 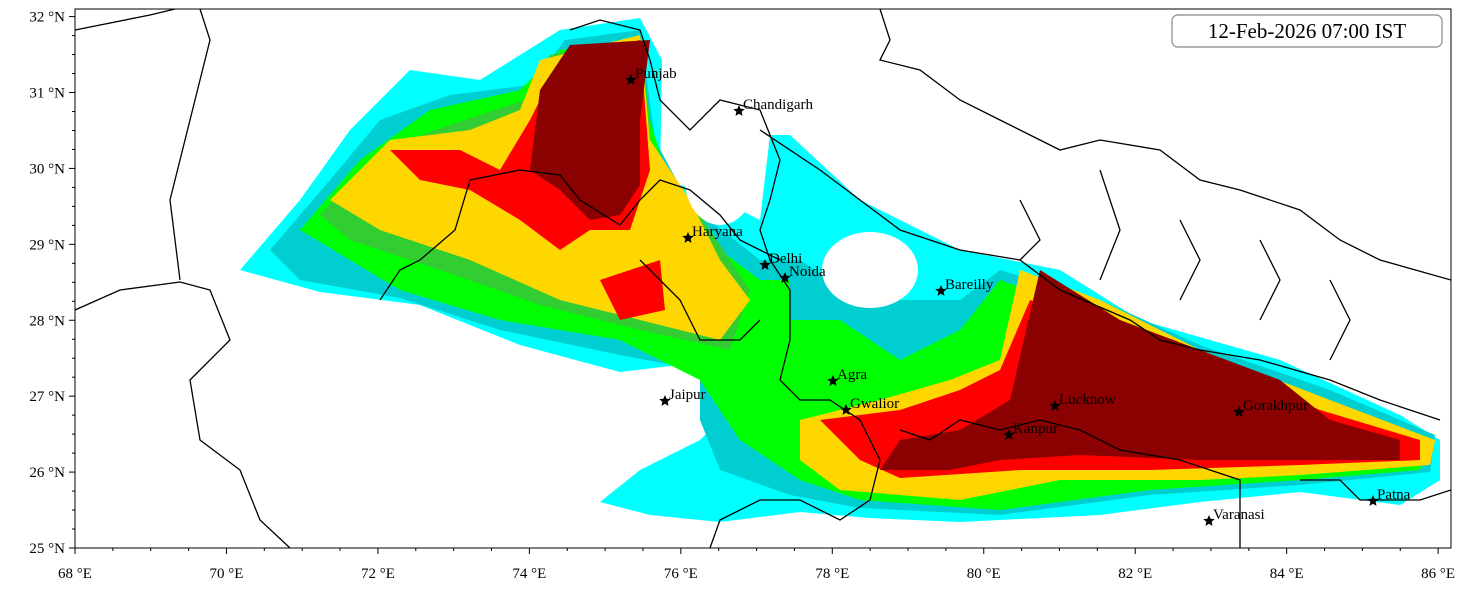 I want to click on x-tick-label: 78 °E, so click(x=832, y=574).